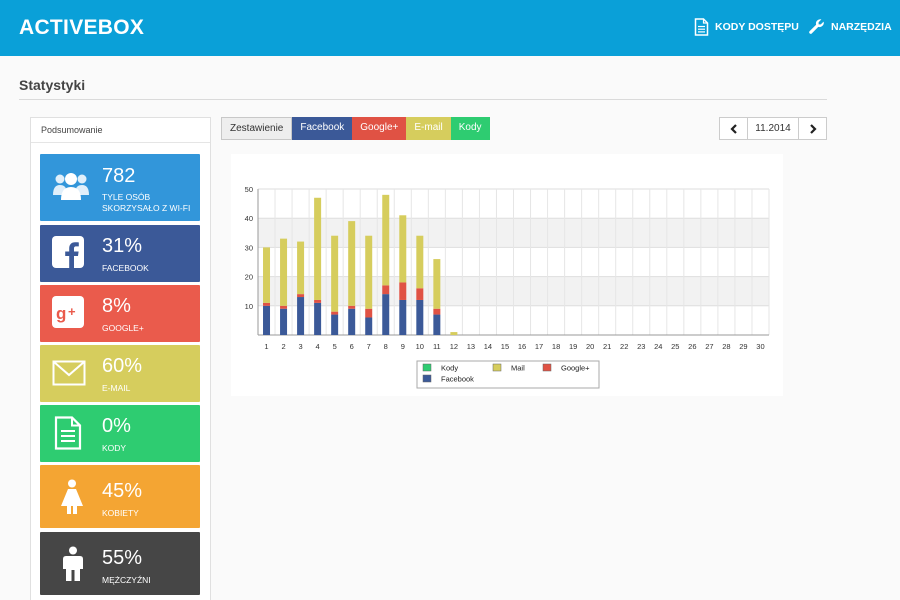 The width and height of the screenshot is (900, 600). I want to click on nav-access-codes-label: KODY DOSTĘPU, so click(757, 27).